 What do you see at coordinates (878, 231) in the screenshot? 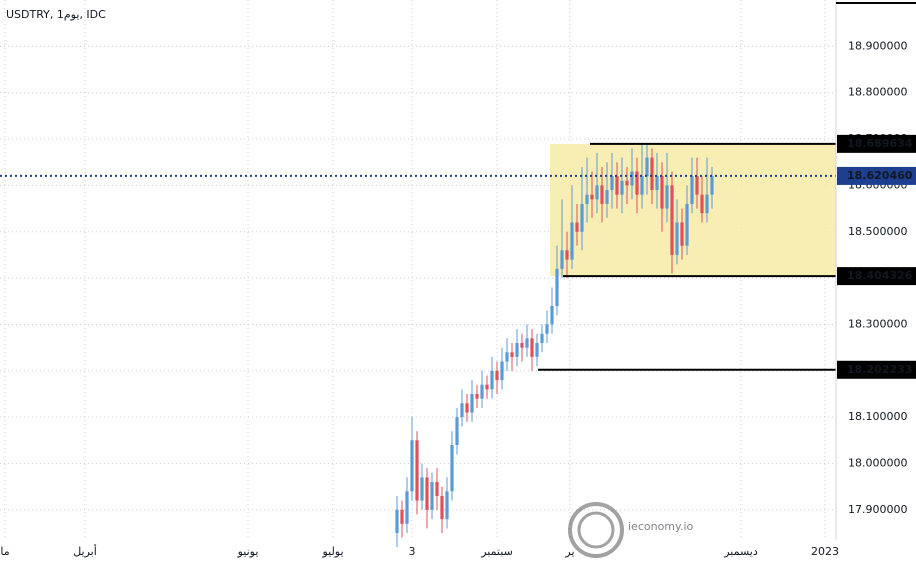
I see `y-tick-label: 18.500000` at bounding box center [878, 231].